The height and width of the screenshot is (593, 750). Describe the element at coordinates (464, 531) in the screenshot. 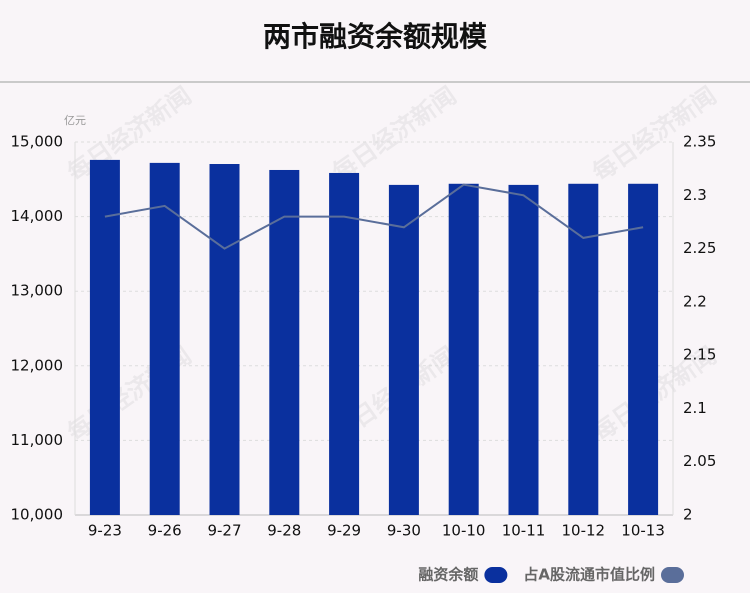

I see `x-tick-label: 10-10` at that location.